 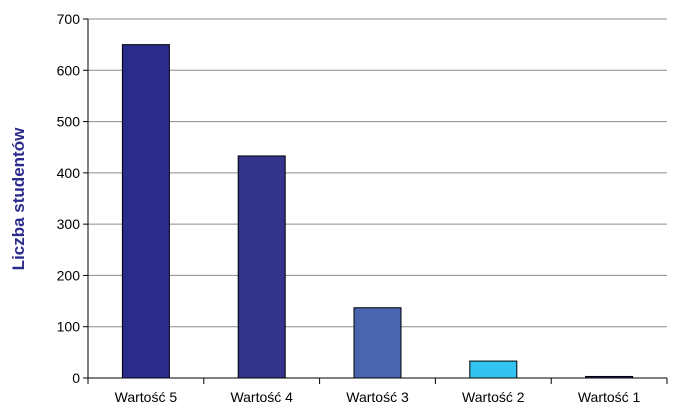 I want to click on x-tick-label: Wartość 1, so click(x=609, y=397).